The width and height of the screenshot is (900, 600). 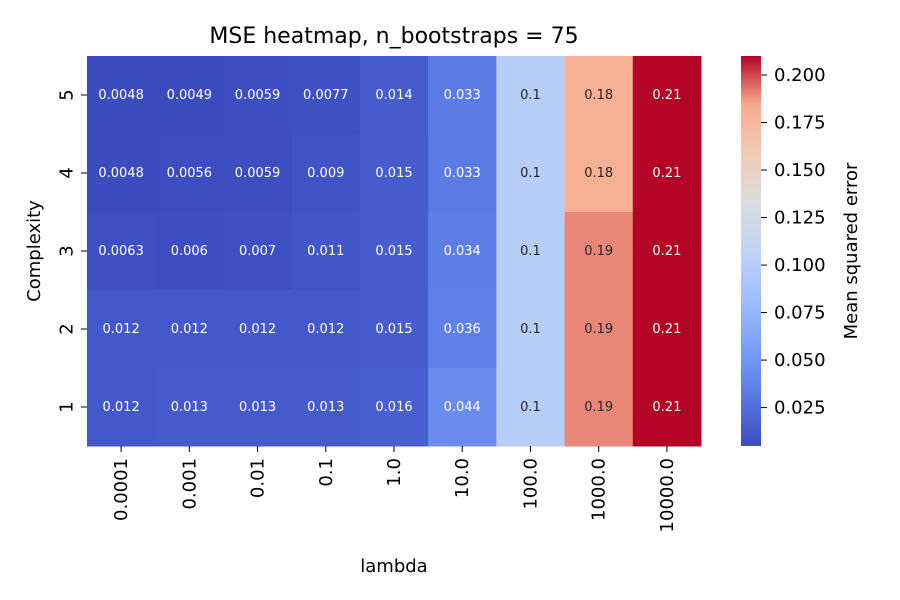 I want to click on cell-value-label: 0.034, so click(x=462, y=251).